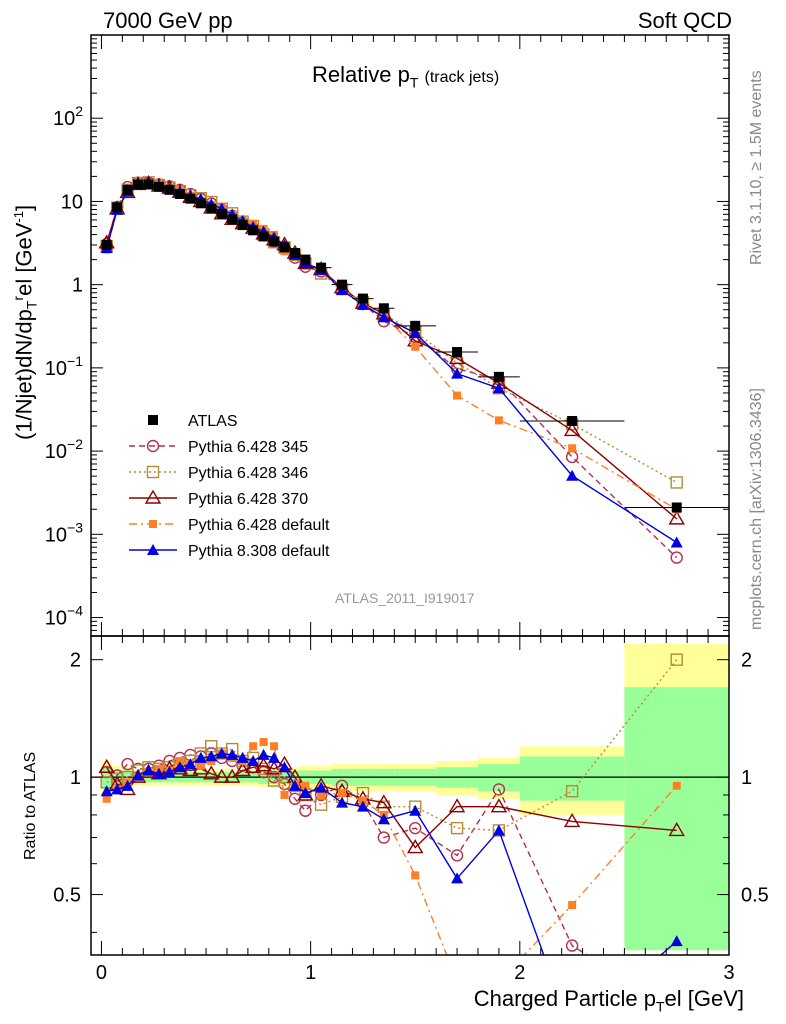 Image resolution: width=786 pixels, height=1024 pixels. Describe the element at coordinates (168, 20) in the screenshot. I see `header-left: 7000 GeV pp` at that location.